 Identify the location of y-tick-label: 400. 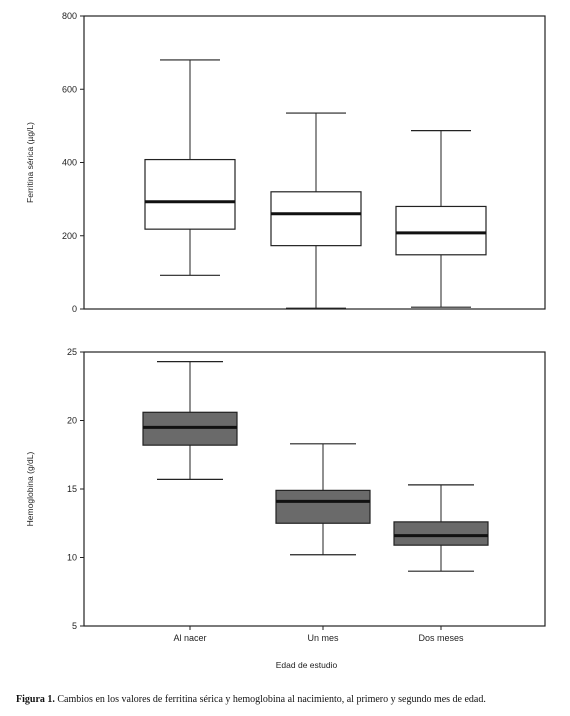
(69, 163).